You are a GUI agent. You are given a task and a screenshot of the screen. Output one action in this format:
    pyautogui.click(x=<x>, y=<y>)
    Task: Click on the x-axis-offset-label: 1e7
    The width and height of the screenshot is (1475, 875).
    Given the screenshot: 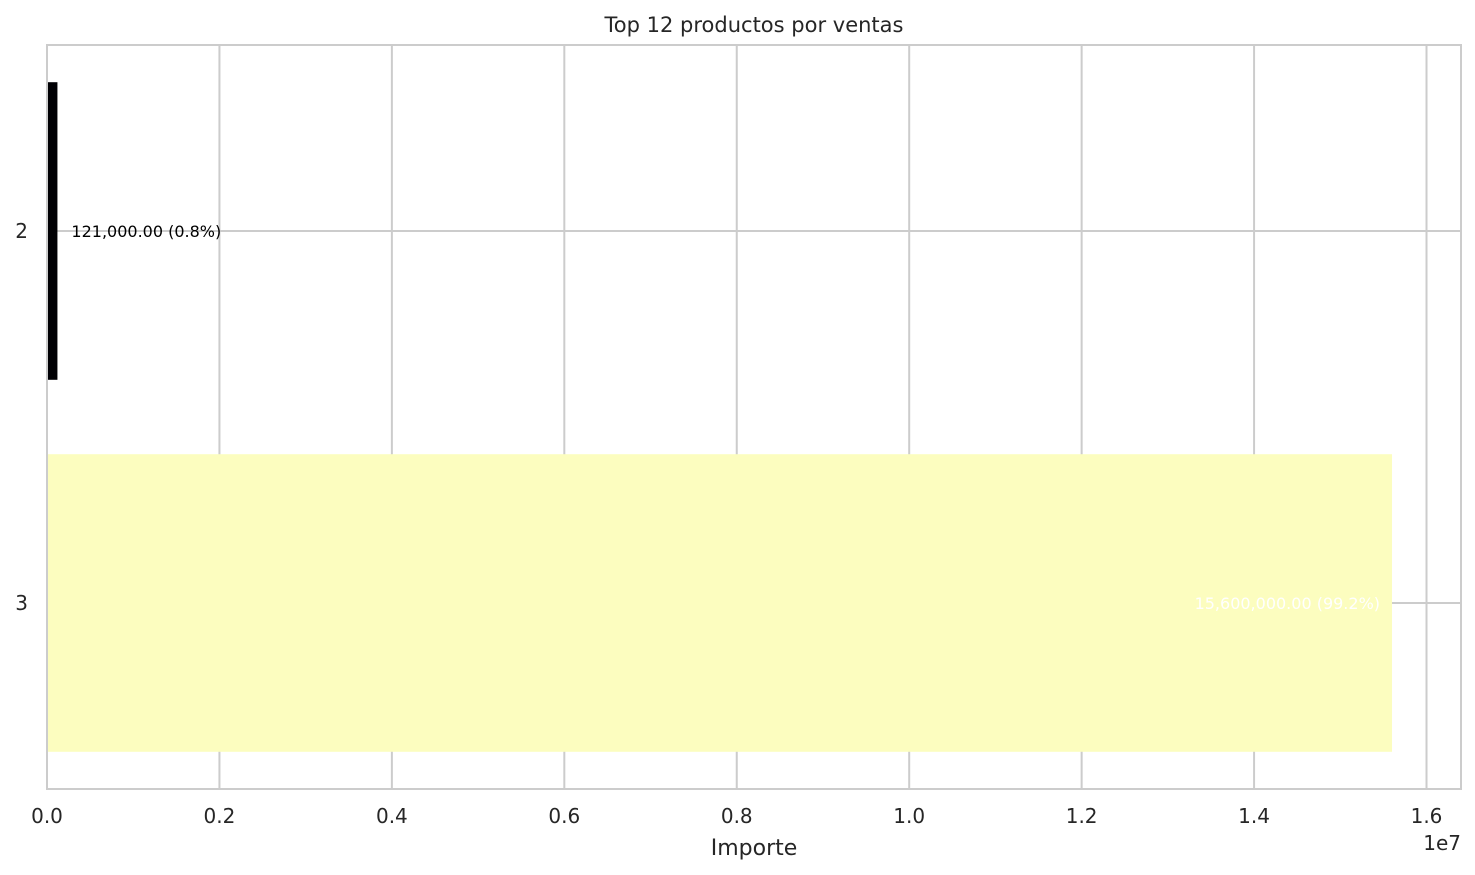 What is the action you would take?
    pyautogui.click(x=1442, y=843)
    